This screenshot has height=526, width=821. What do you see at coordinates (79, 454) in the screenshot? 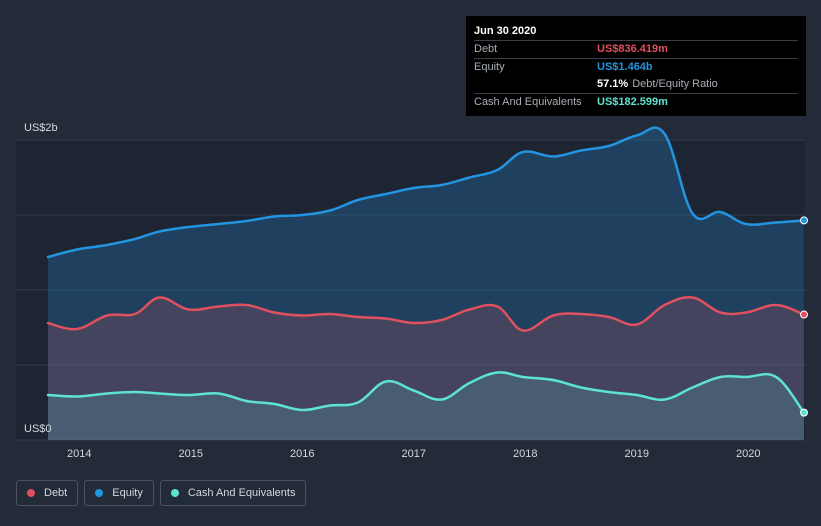
I see `x-tick-2014: 2014` at bounding box center [79, 454].